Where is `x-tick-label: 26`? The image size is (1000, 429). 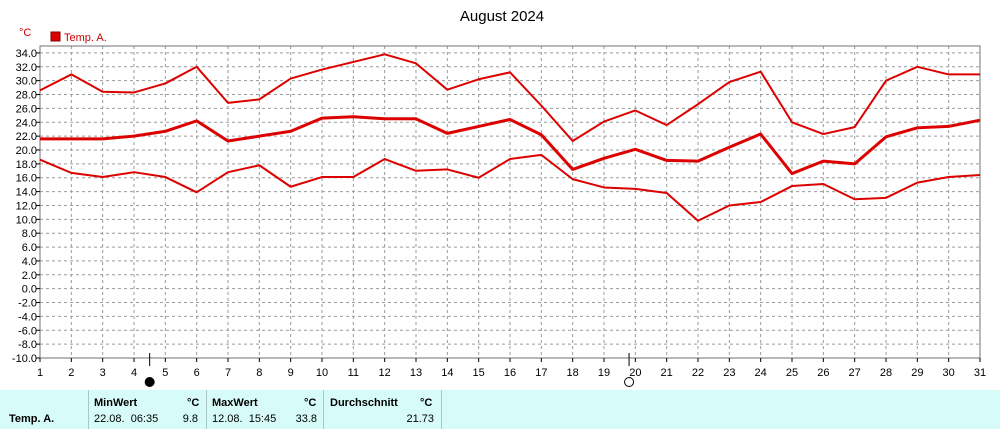 x-tick-label: 26 is located at coordinates (823, 373).